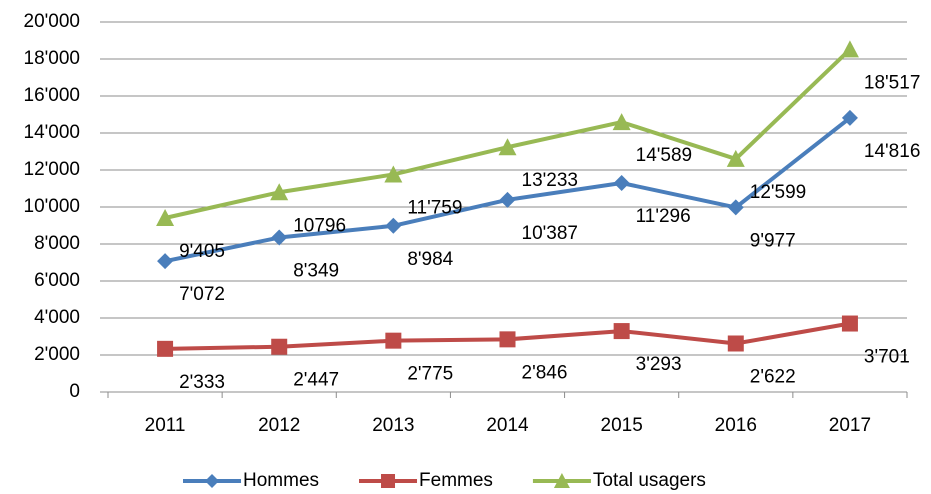 The width and height of the screenshot is (931, 494). Describe the element at coordinates (649, 480) in the screenshot. I see `legend-label: Total usagers` at that location.